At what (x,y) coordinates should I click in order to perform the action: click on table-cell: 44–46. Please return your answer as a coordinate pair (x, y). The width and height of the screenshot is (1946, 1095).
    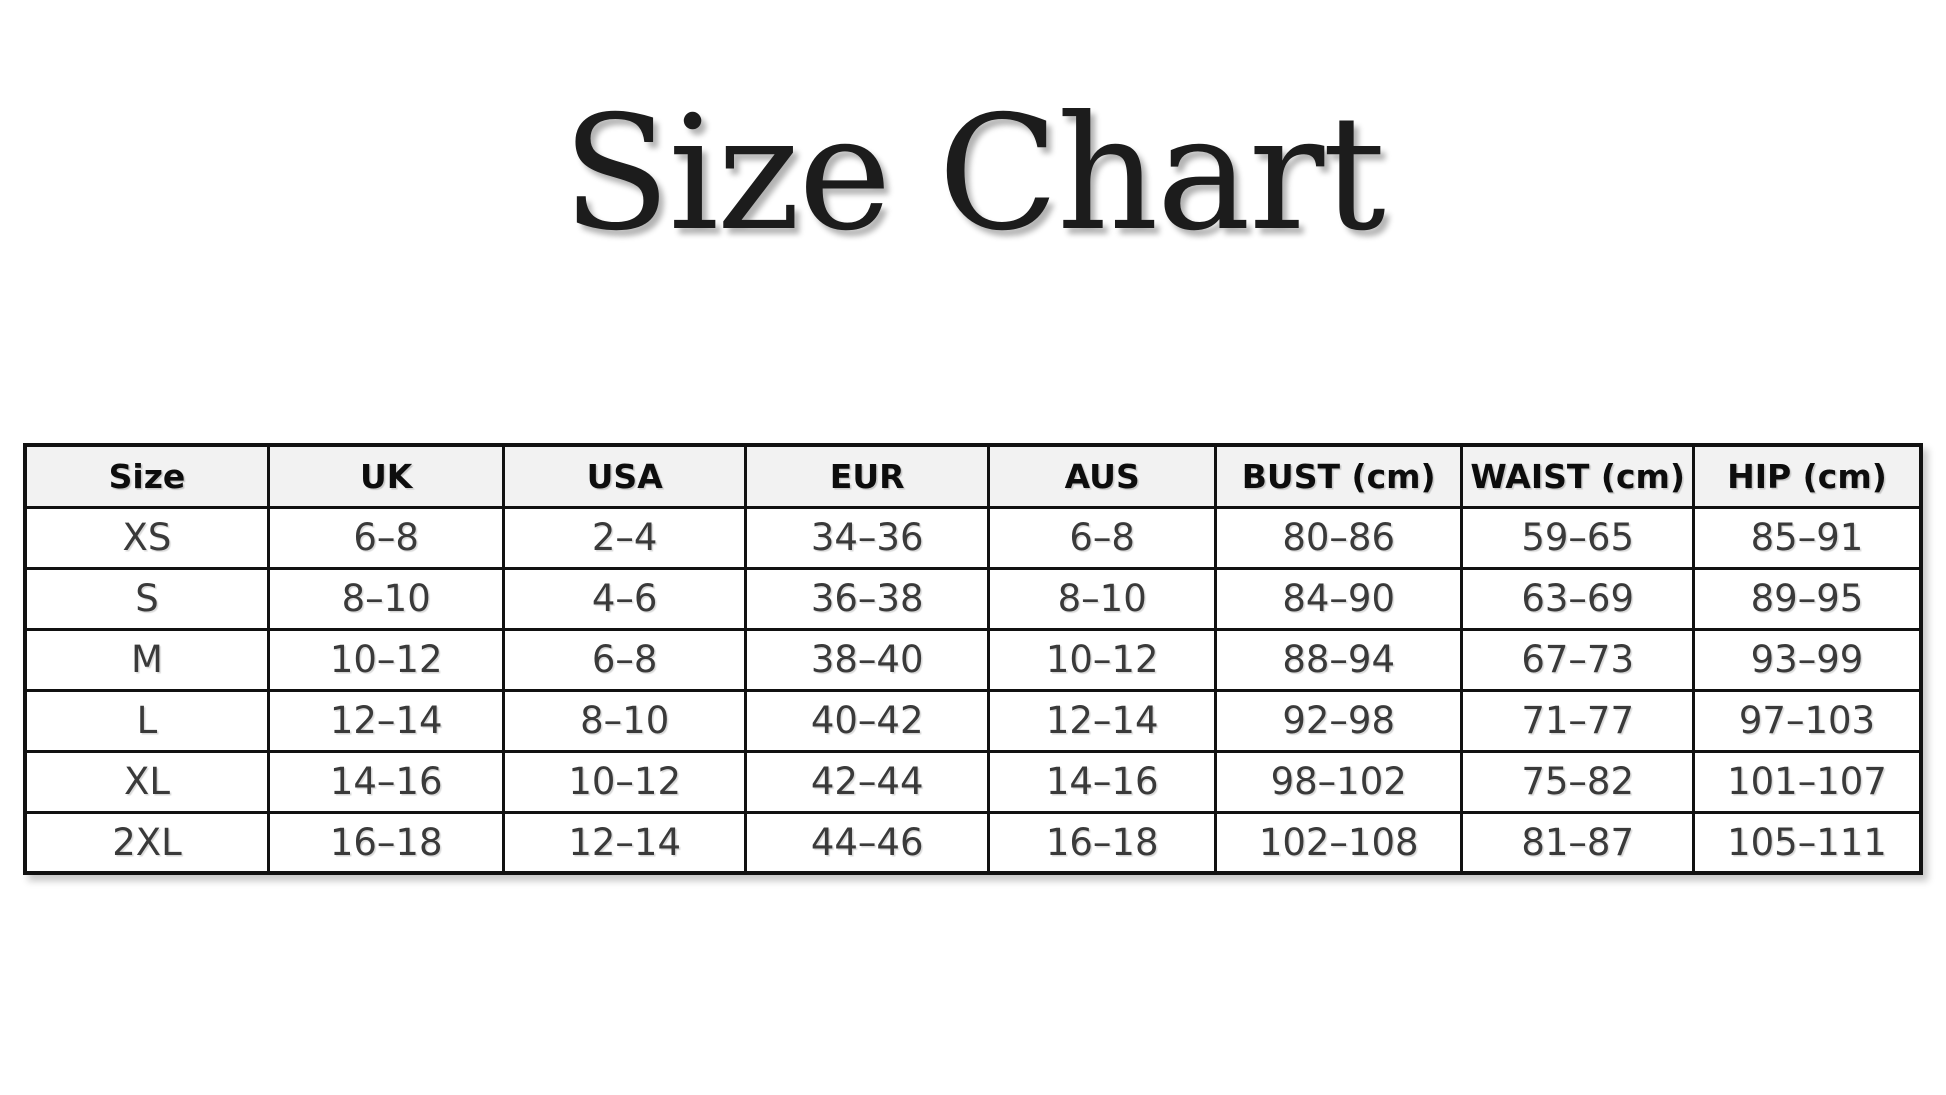
    Looking at the image, I should click on (867, 842).